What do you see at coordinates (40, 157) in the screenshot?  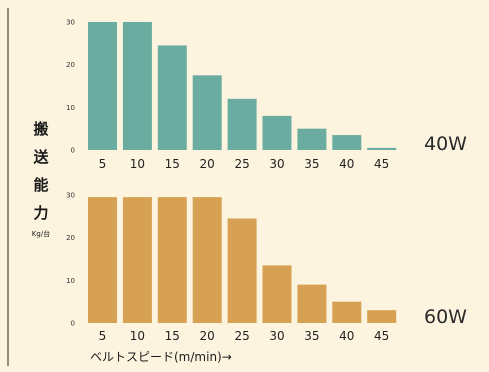 I see `y-axis-label-char: 送` at bounding box center [40, 157].